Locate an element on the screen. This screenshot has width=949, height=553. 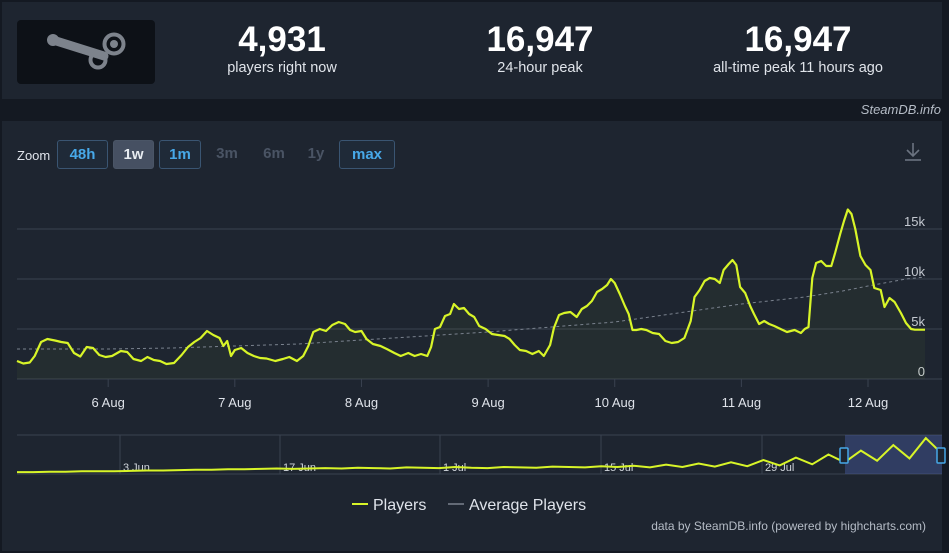
legend-players-label: Players is located at coordinates (399, 505).